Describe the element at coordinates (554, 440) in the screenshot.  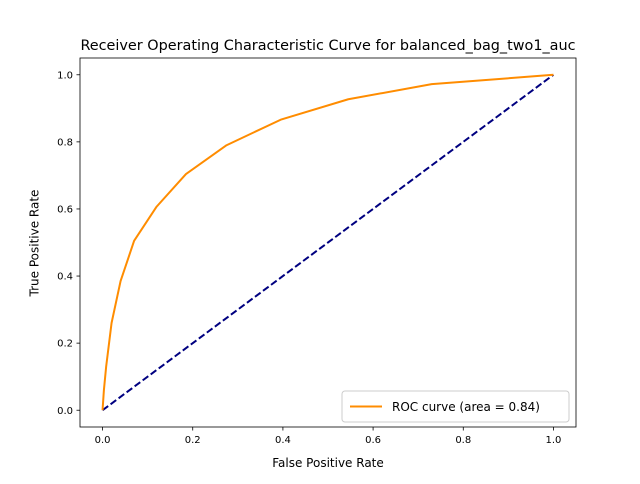
I see `x-tick-label: 1.0` at that location.